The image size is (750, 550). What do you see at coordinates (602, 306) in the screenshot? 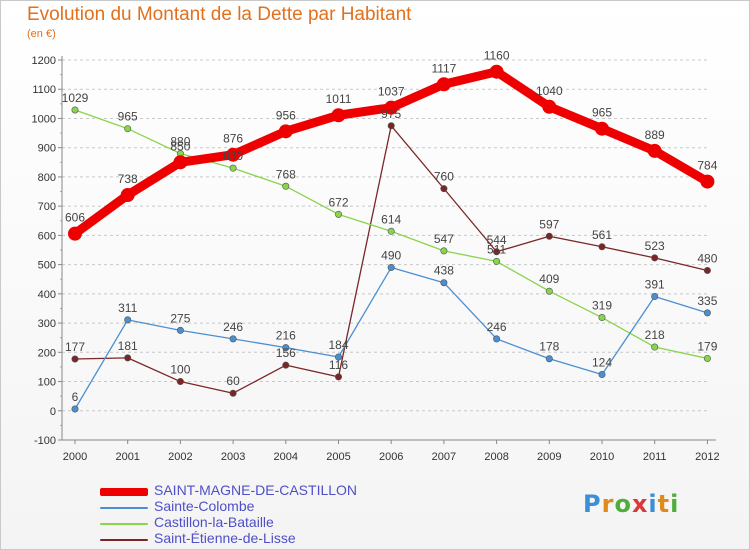
I see `data-label: 319` at bounding box center [602, 306].